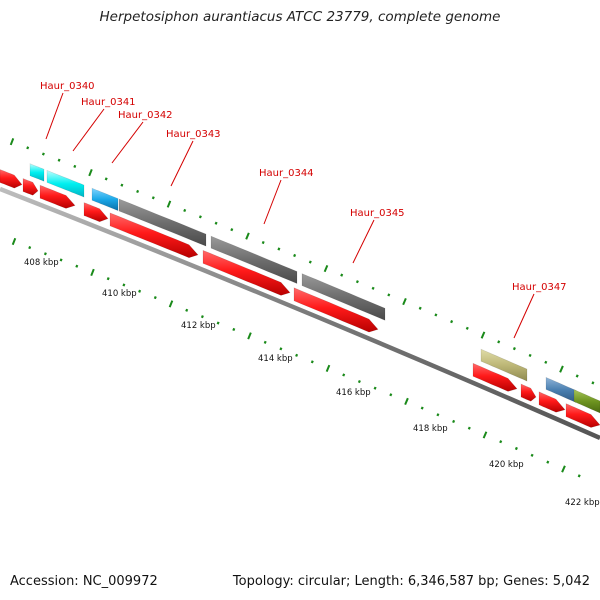 The height and width of the screenshot is (600, 600). I want to click on gene-label: Haur_0345, so click(377, 213).